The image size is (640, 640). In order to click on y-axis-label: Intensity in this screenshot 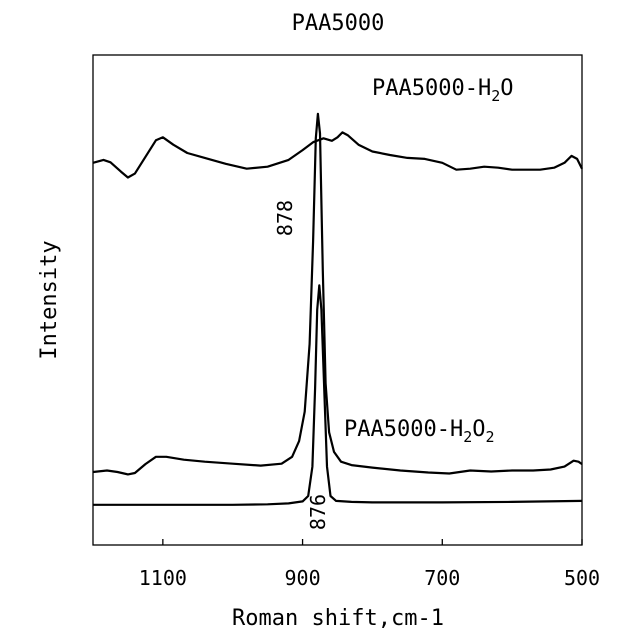, I will do `click(49, 299)`.